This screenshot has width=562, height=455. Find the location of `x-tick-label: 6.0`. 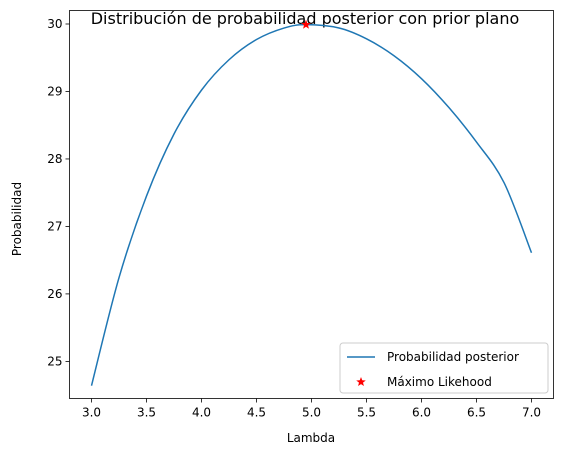

x-tick-label: 6.0 is located at coordinates (421, 413).